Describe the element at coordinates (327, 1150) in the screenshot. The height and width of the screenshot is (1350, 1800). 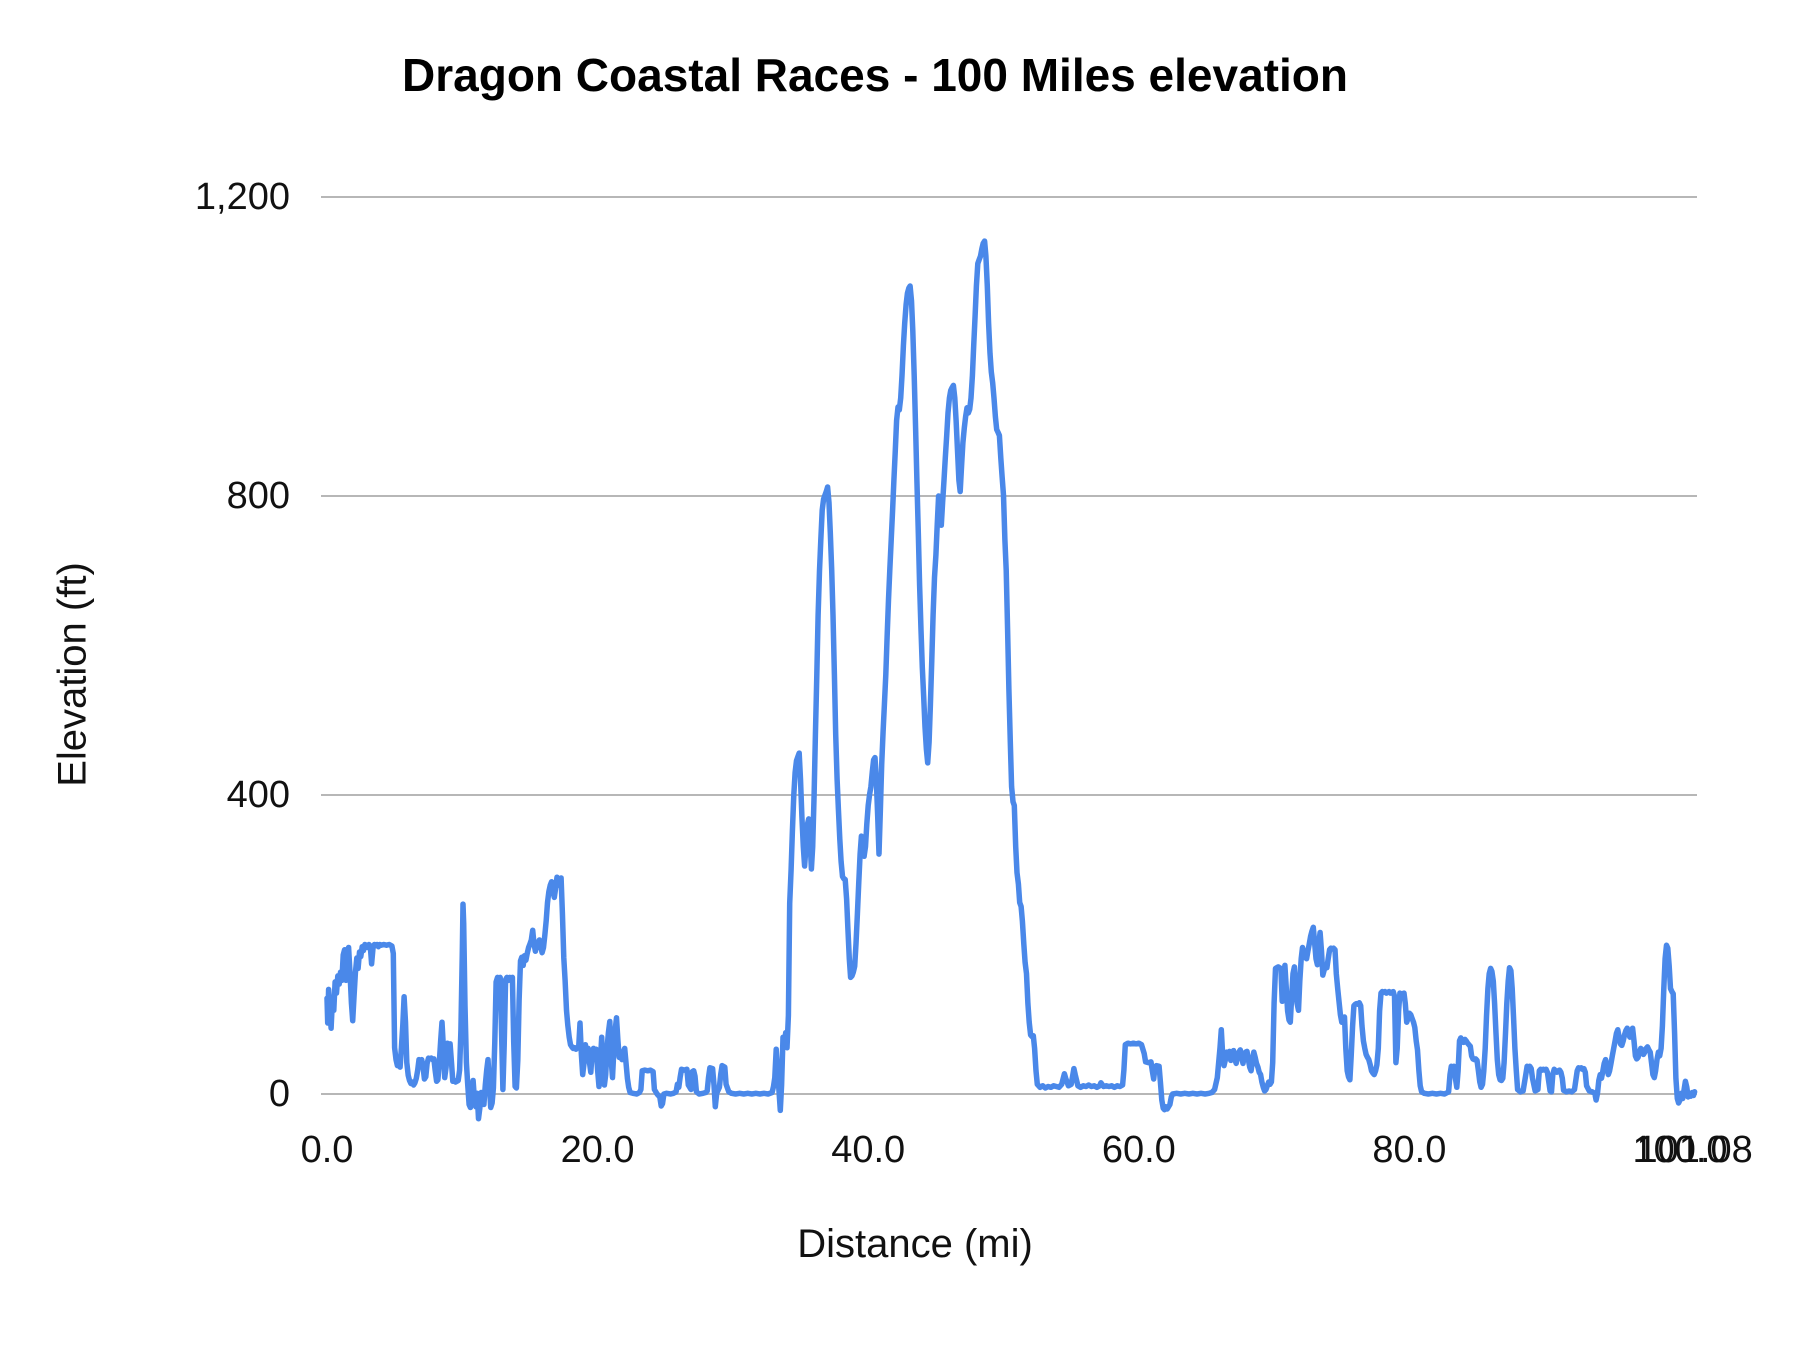
I see `x-tick-label: 0.0` at that location.